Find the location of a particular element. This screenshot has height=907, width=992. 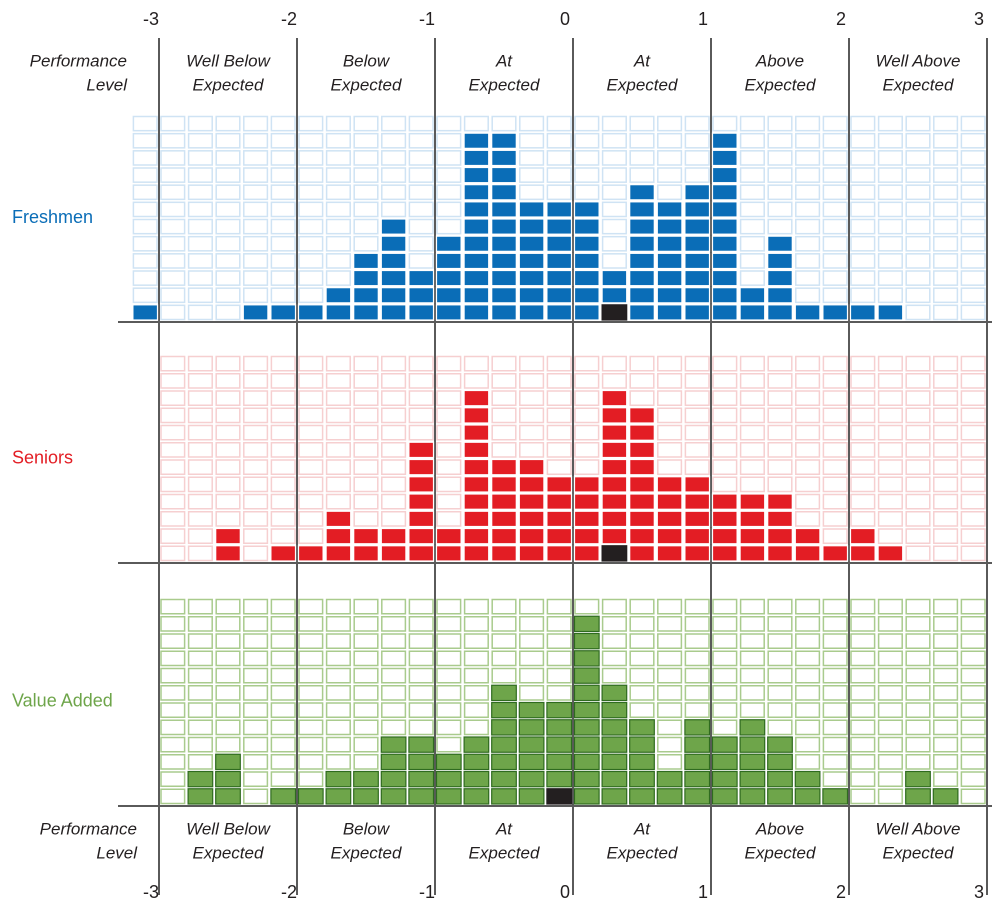

x-tick-label: 0 is located at coordinates (565, 19).